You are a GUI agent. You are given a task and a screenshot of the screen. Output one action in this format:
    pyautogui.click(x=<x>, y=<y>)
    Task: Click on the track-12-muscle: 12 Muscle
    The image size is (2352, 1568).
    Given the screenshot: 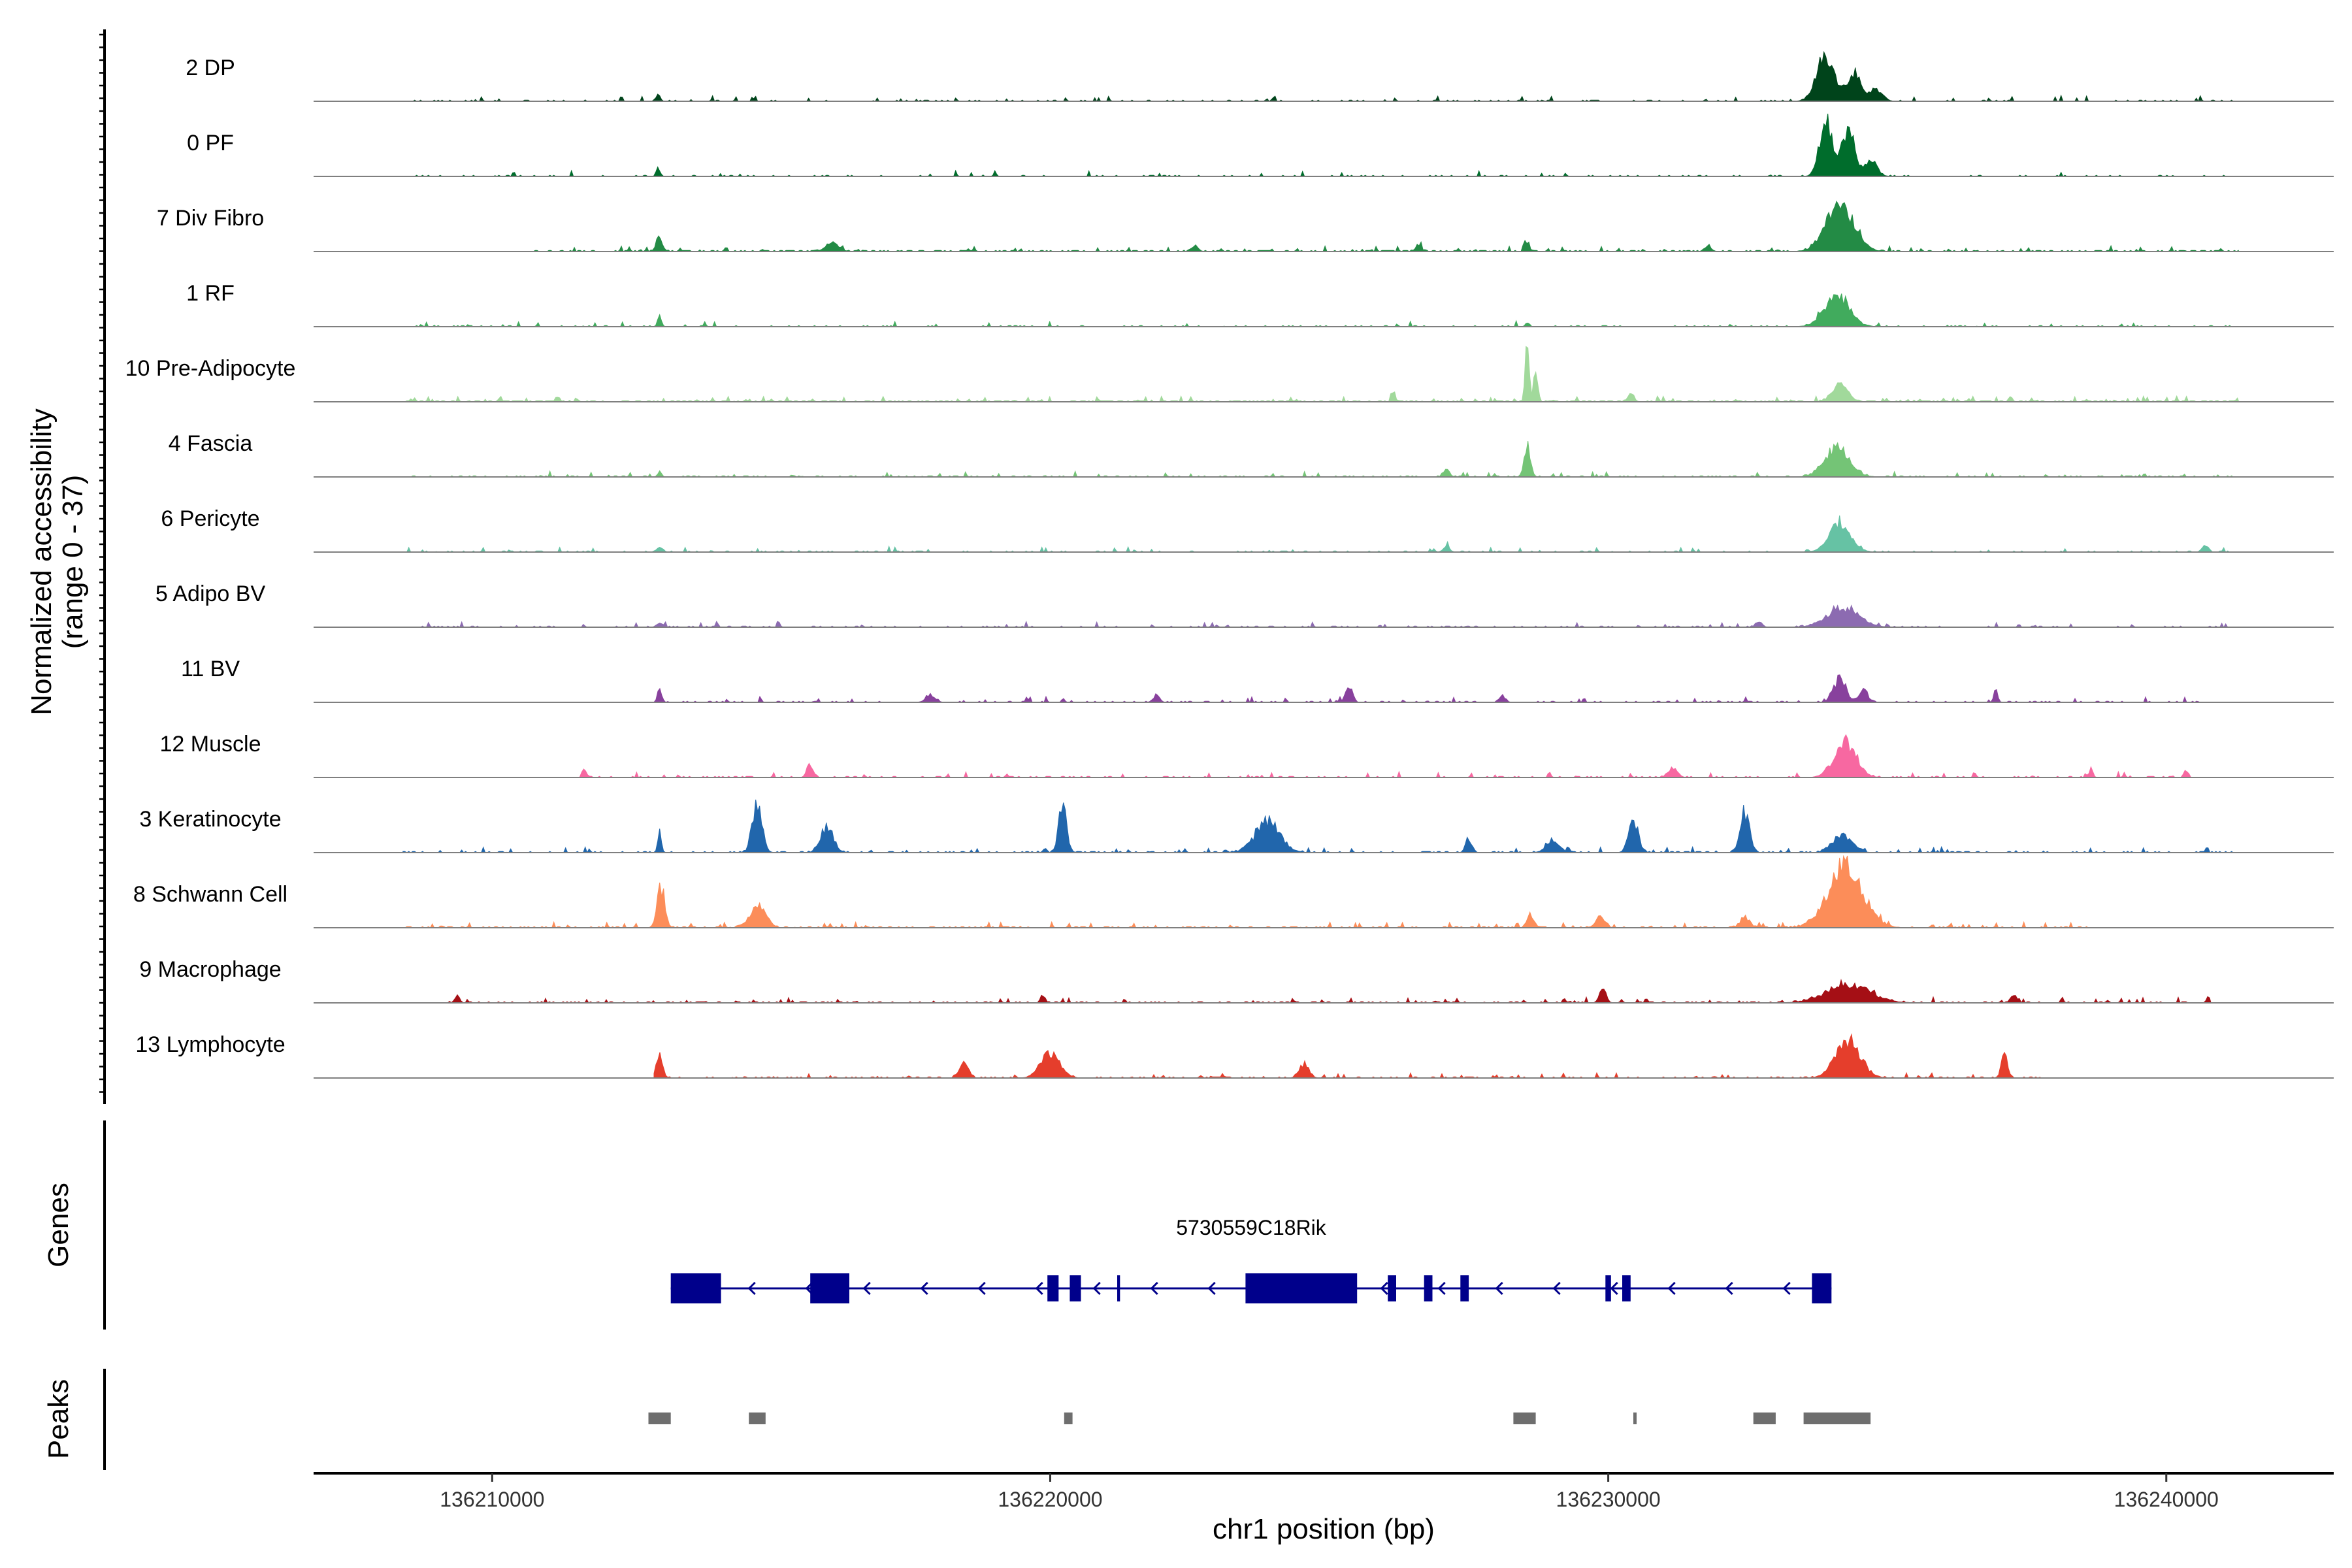 What is the action you would take?
    pyautogui.click(x=1247, y=755)
    